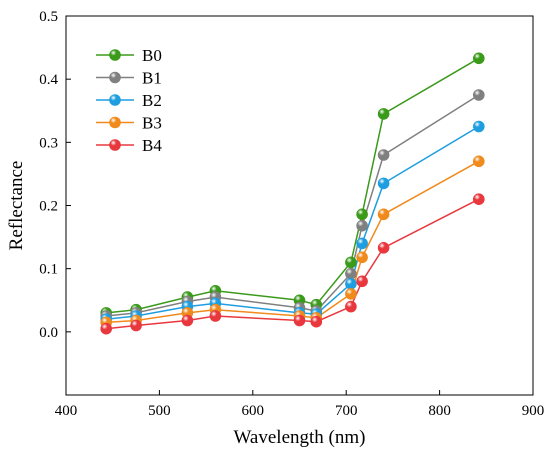  I want to click on legend-marker-b3, so click(115, 122).